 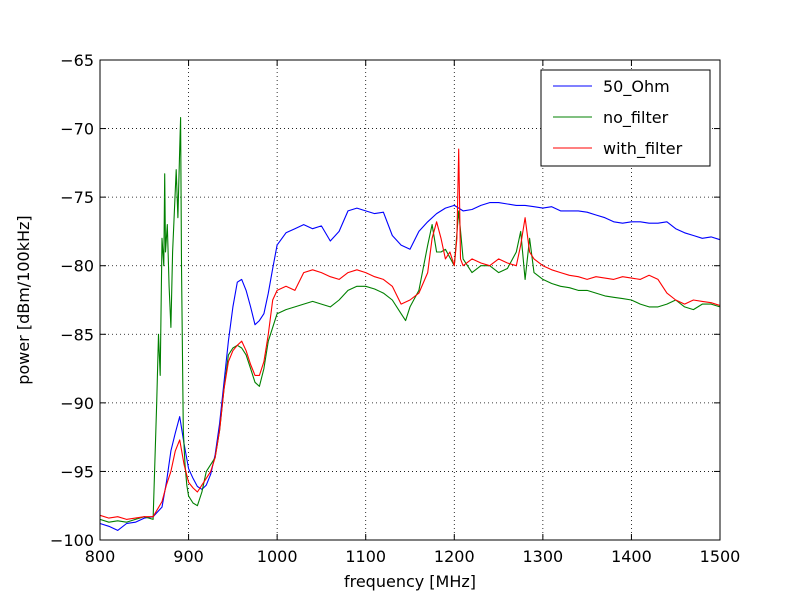 What do you see at coordinates (365, 556) in the screenshot?
I see `x-tick-label: 1100` at bounding box center [365, 556].